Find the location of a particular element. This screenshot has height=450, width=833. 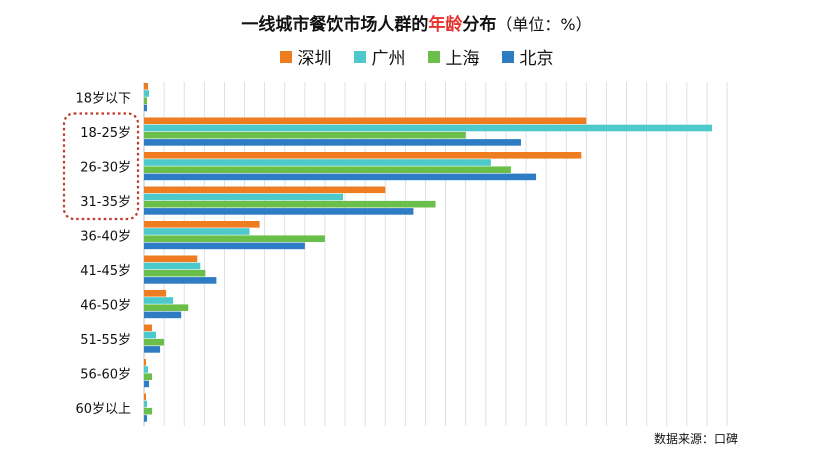

bar-深圳-51-55岁 is located at coordinates (148, 328).